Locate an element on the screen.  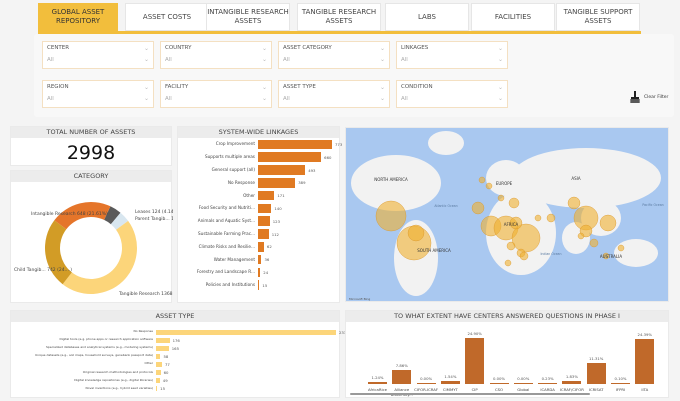
filter-linkages: LINKAGES ⌄ All ⌄ is located at coordinates (452, 55).